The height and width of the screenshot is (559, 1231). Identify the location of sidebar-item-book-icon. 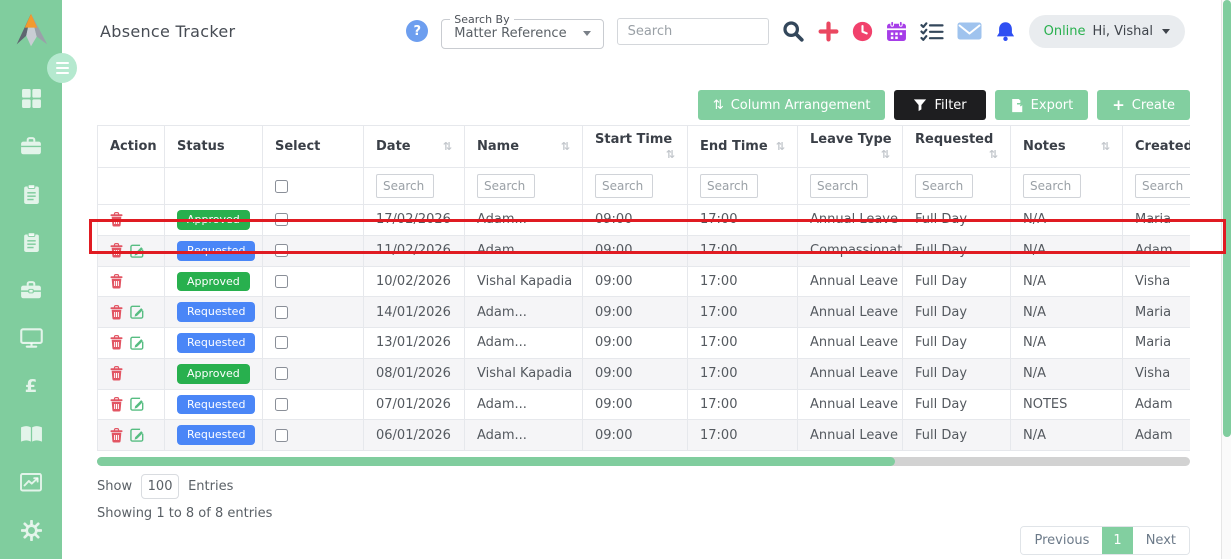
(31, 434).